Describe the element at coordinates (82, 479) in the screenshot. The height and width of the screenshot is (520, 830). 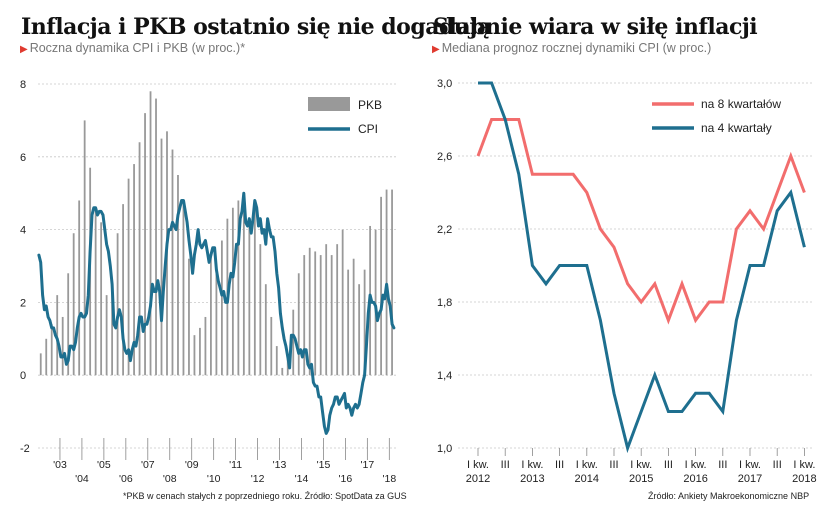
I see `x-tick-label: '04` at that location.